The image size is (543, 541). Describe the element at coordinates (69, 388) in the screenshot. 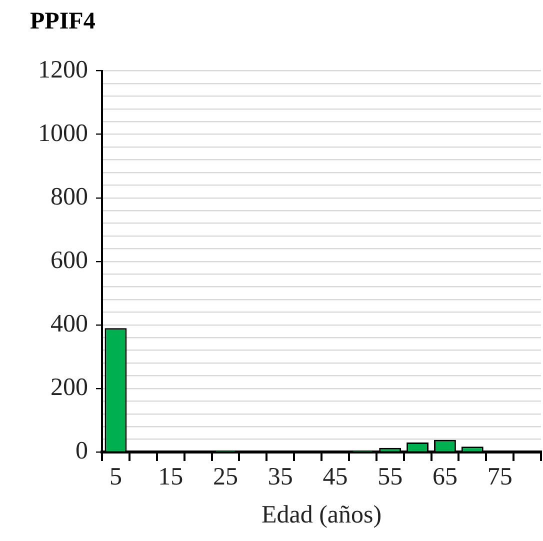

I see `y-tick-label: 200` at that location.